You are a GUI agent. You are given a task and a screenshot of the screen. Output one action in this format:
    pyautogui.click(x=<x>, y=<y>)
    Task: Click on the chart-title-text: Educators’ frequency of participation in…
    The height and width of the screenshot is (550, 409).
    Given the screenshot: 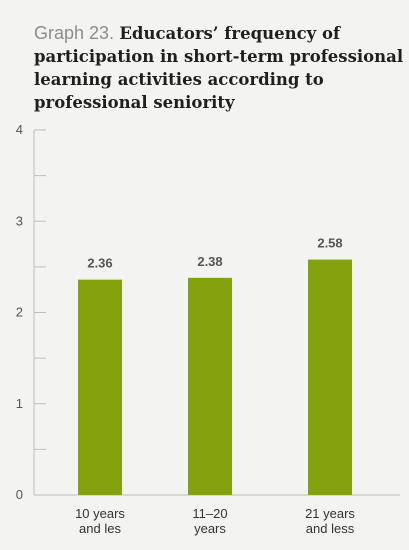 What is the action you would take?
    pyautogui.click(x=219, y=68)
    